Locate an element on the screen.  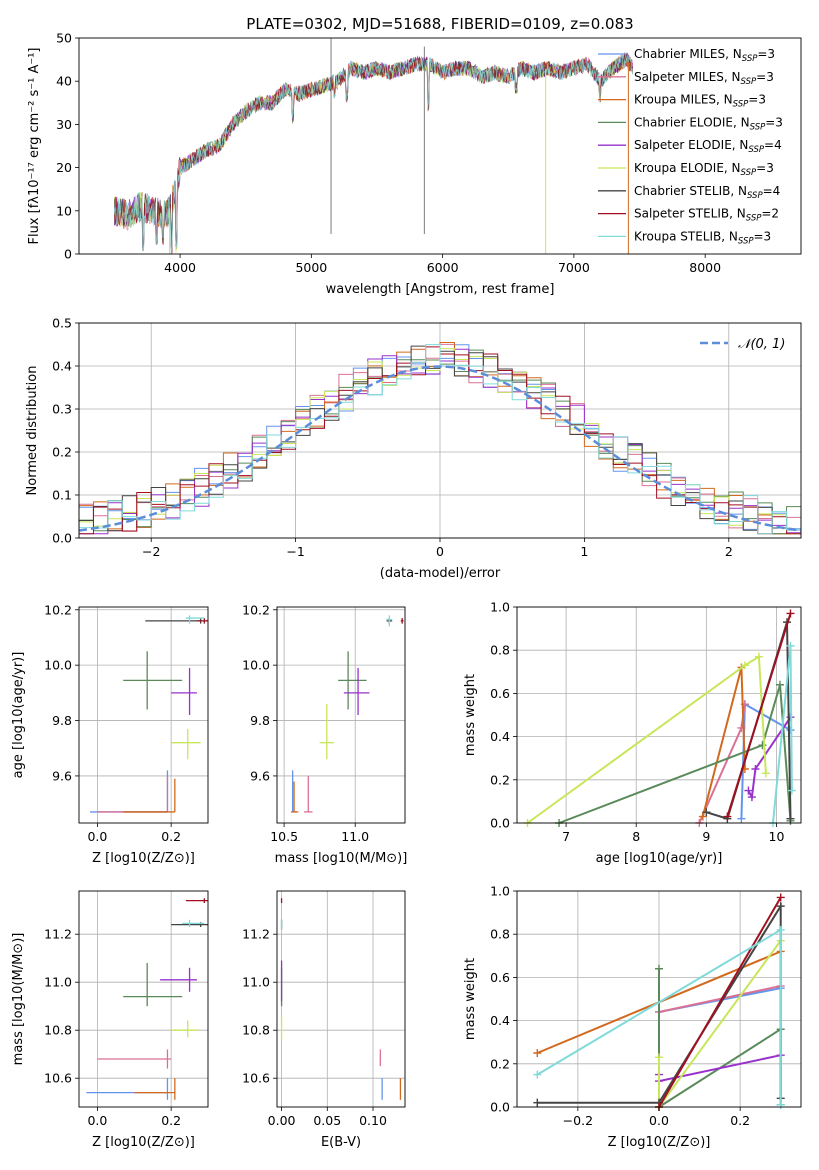
y-axis-label: age [log10(age/yr)] is located at coordinates (18, 715).